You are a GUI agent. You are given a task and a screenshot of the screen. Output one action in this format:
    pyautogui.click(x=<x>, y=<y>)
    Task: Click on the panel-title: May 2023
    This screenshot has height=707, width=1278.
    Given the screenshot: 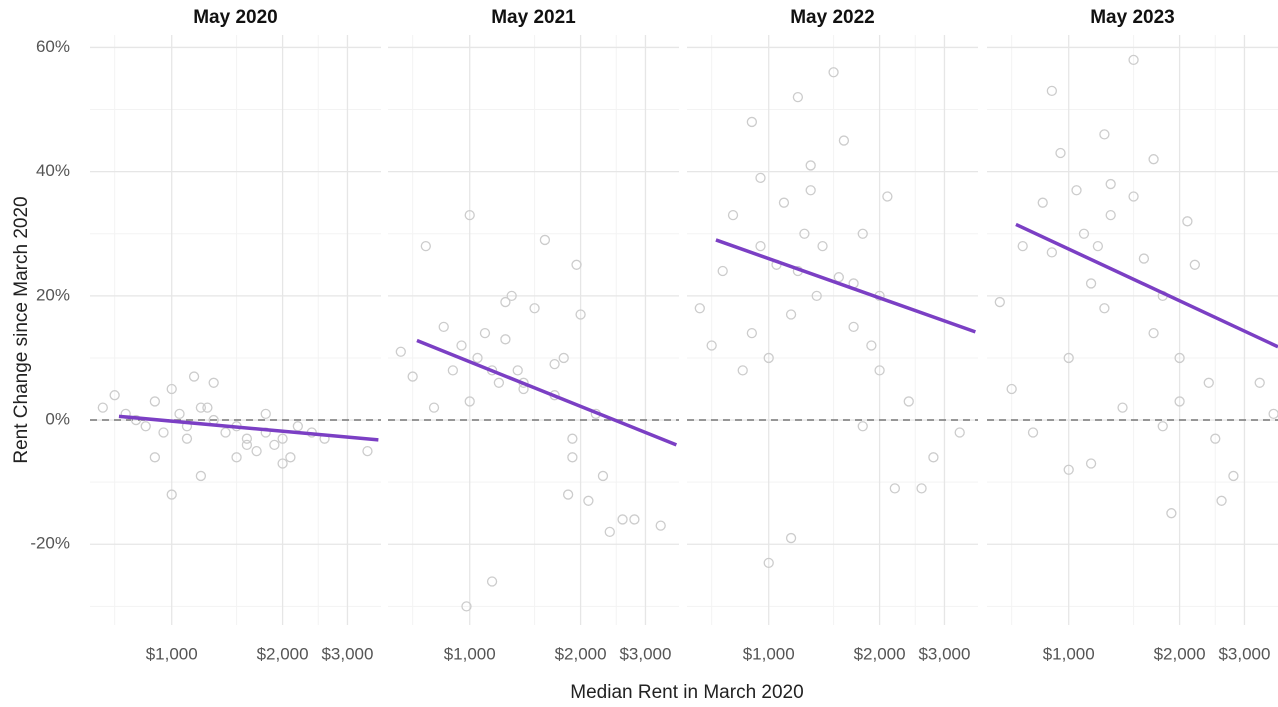 What is the action you would take?
    pyautogui.click(x=1132, y=17)
    